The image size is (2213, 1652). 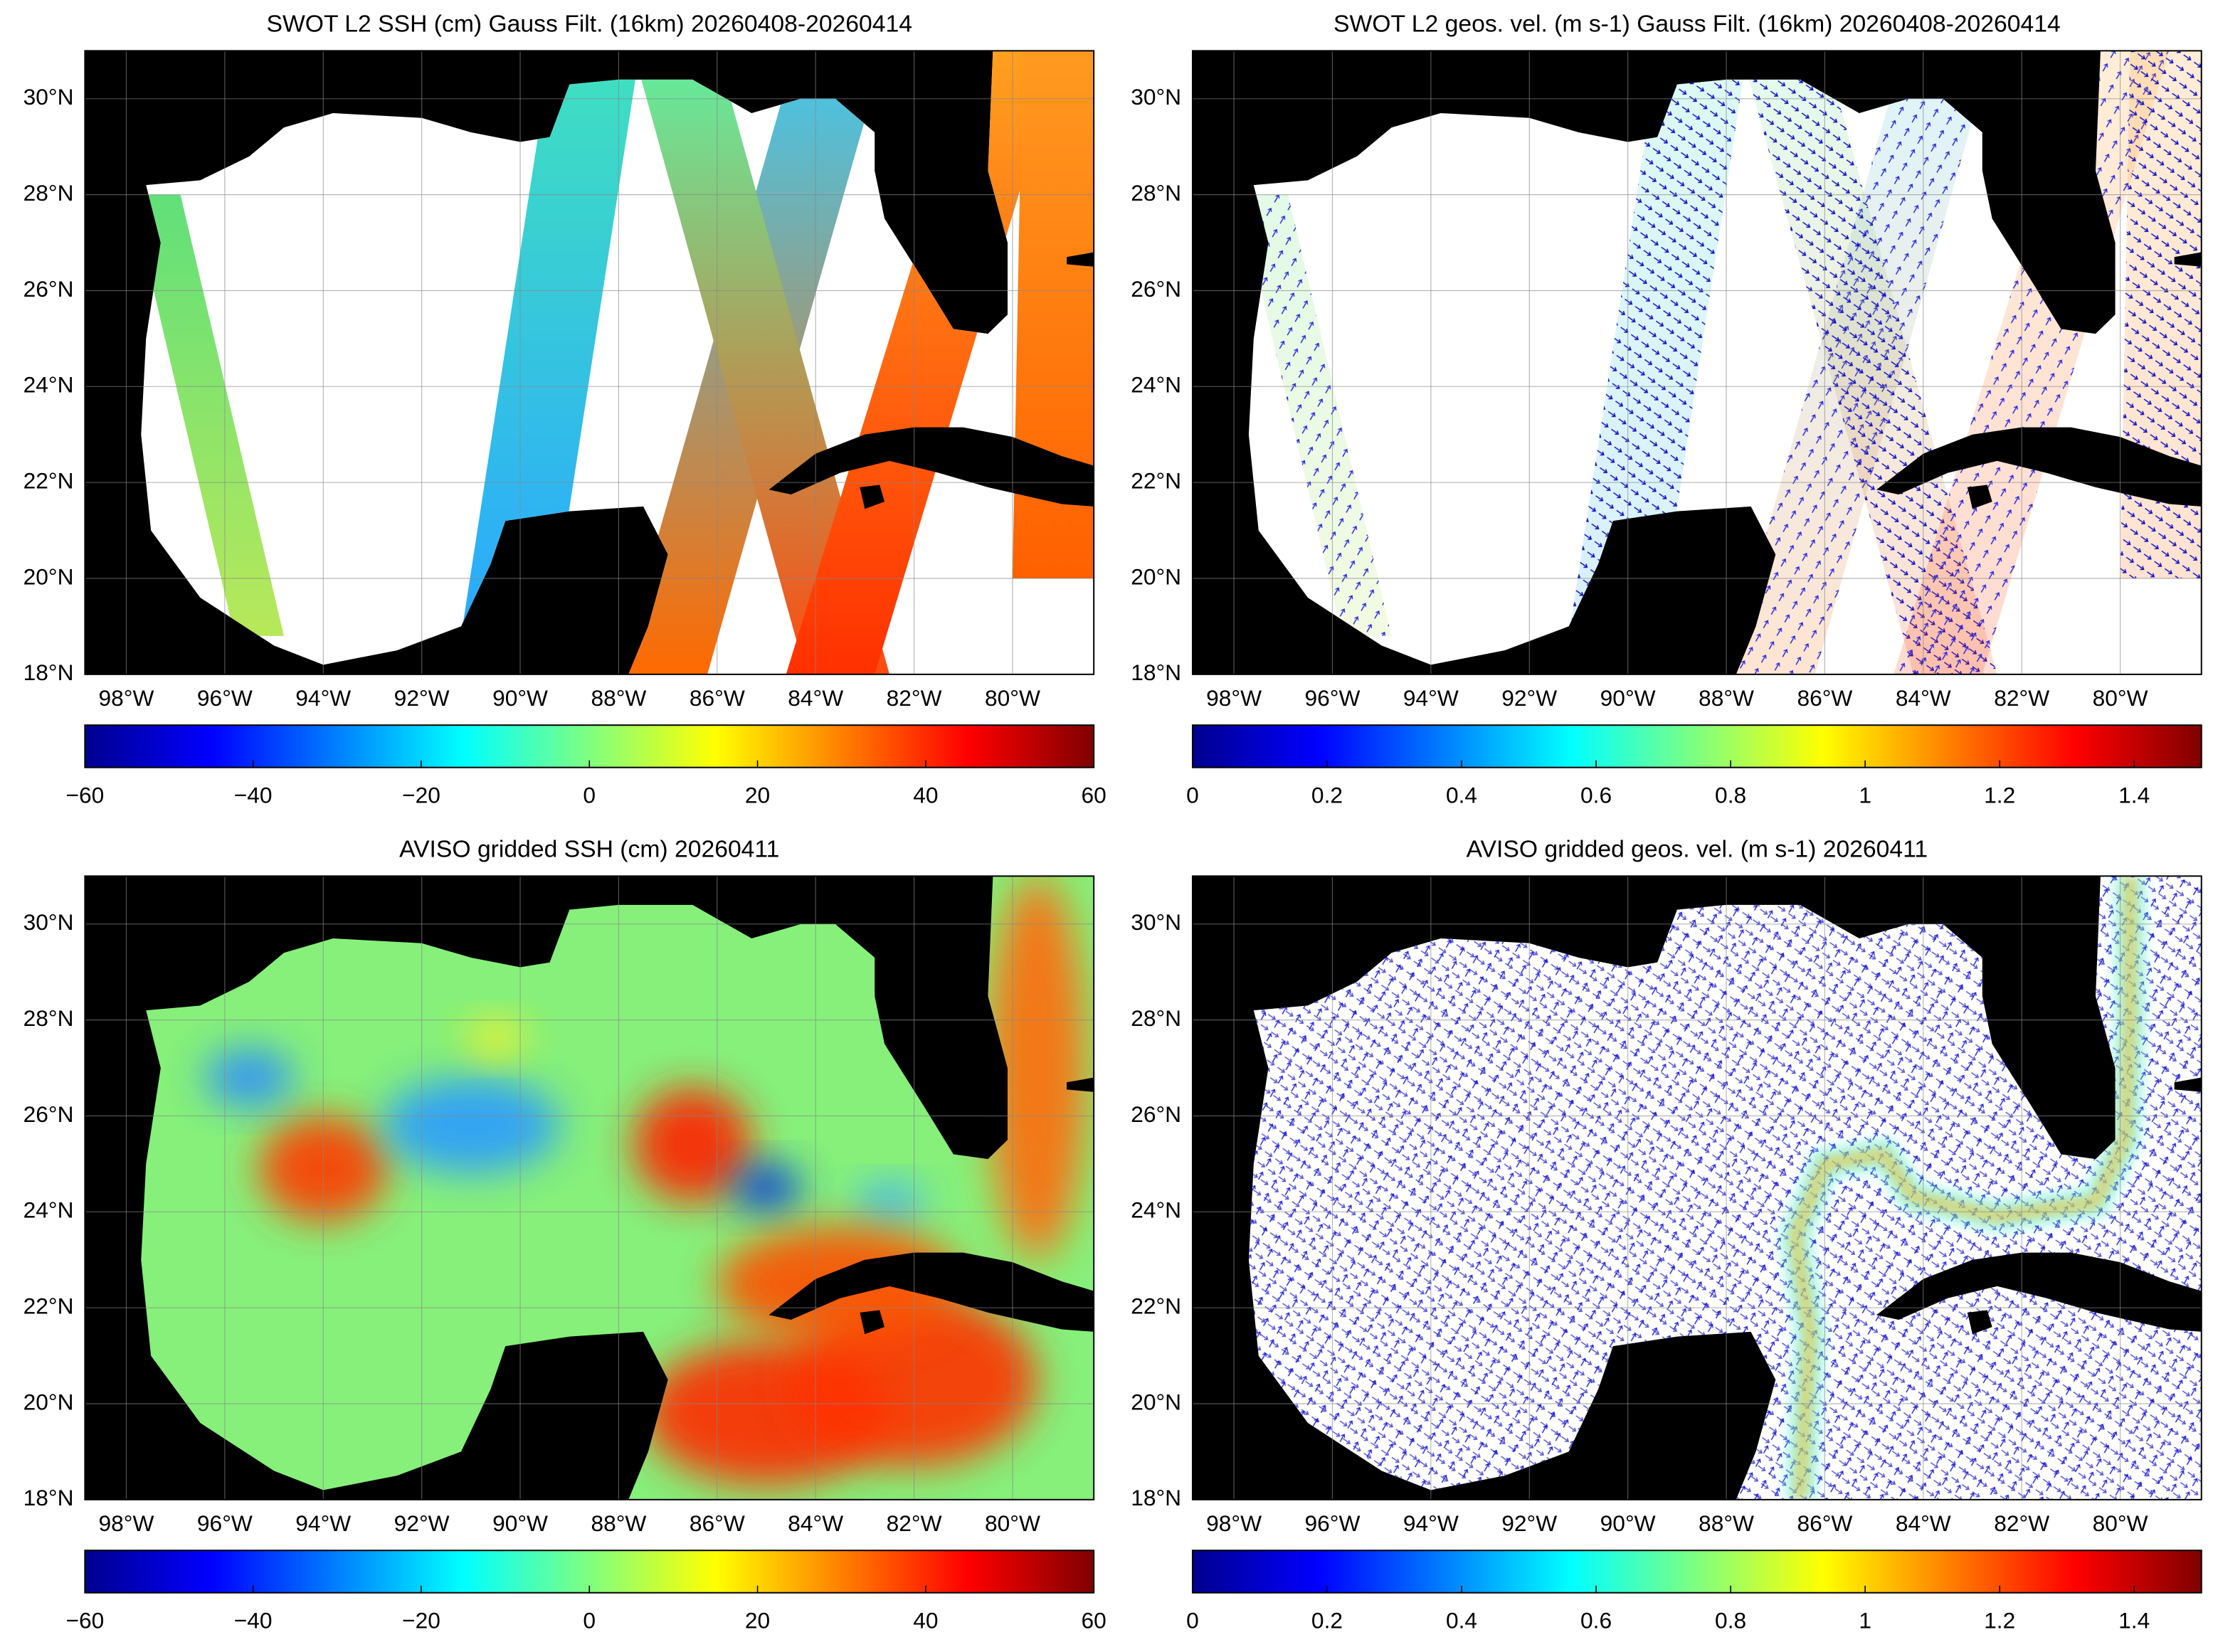 What do you see at coordinates (1192, 795) in the screenshot?
I see `colorbar-tick-label: 0` at bounding box center [1192, 795].